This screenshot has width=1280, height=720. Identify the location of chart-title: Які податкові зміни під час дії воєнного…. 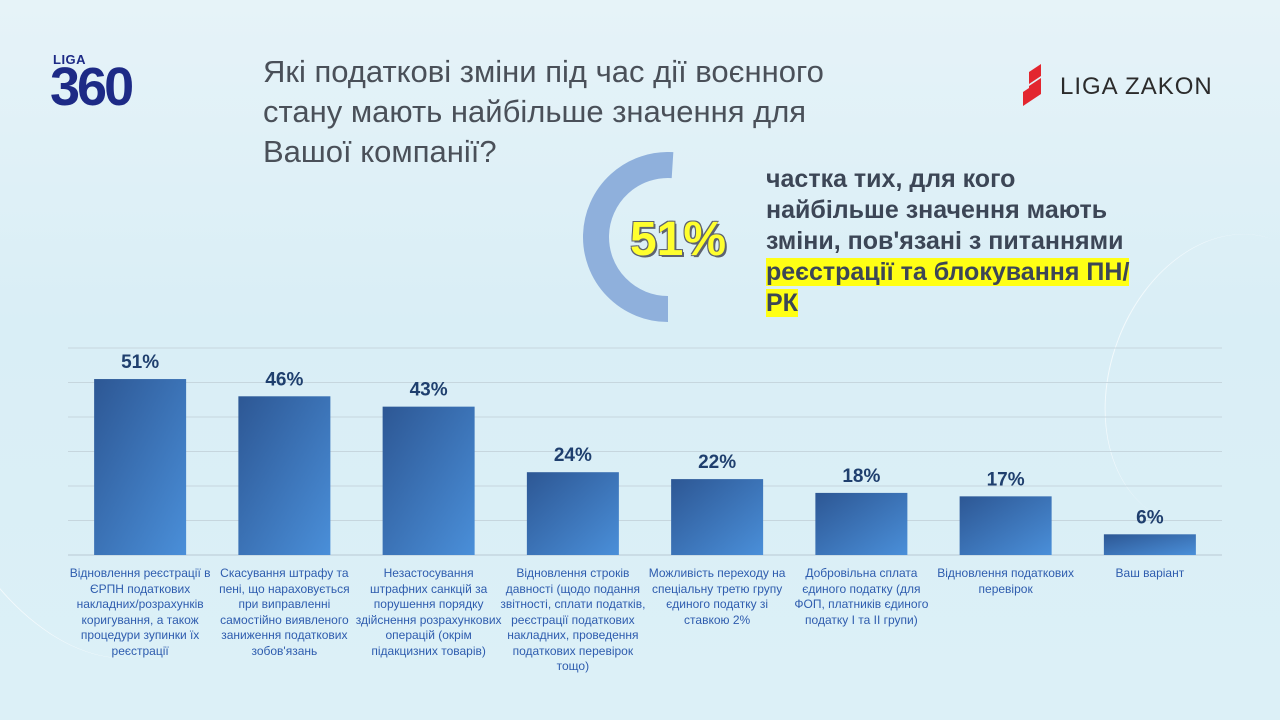
(543, 111).